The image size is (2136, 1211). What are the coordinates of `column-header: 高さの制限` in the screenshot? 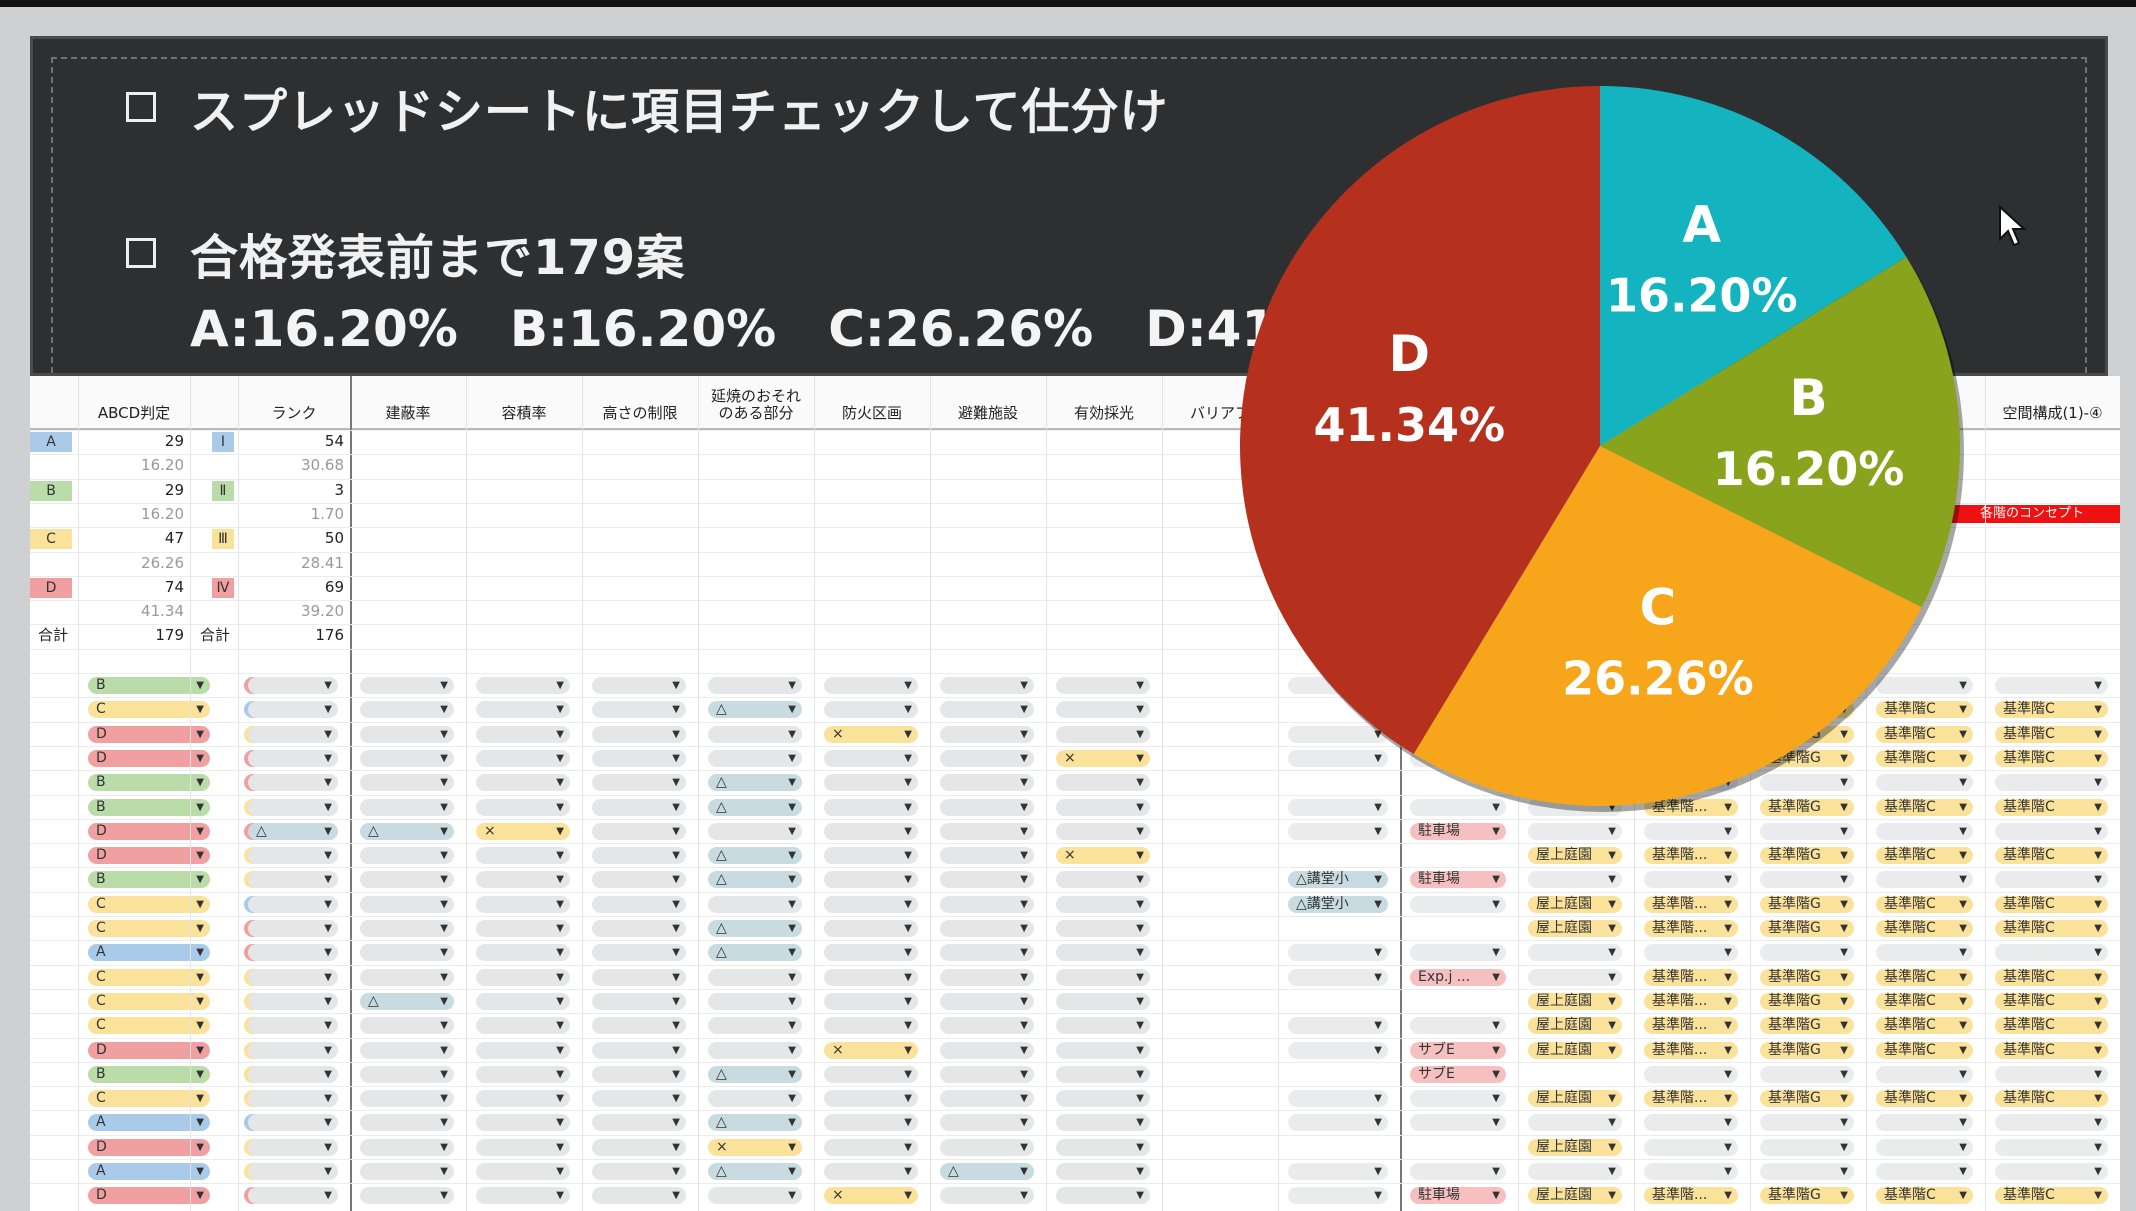 It's located at (640, 413).